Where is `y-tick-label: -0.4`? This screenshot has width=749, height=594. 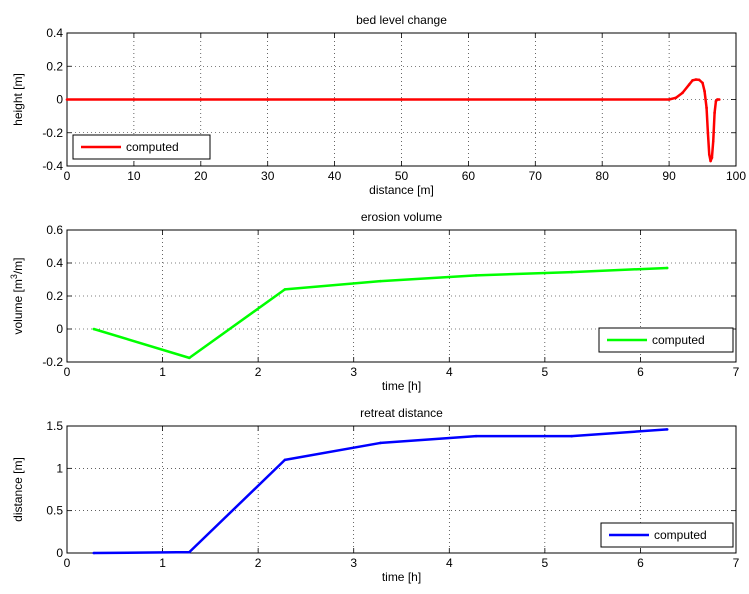 y-tick-label: -0.4 is located at coordinates (52, 166).